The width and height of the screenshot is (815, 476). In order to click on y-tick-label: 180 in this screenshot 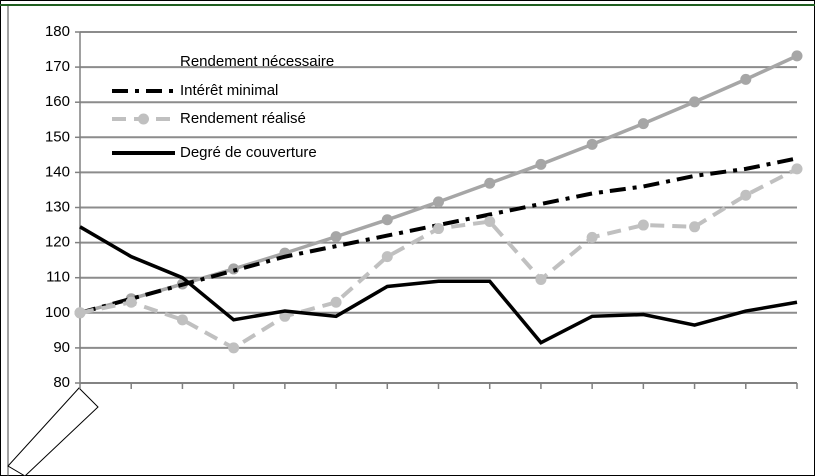, I will do `click(57, 31)`.